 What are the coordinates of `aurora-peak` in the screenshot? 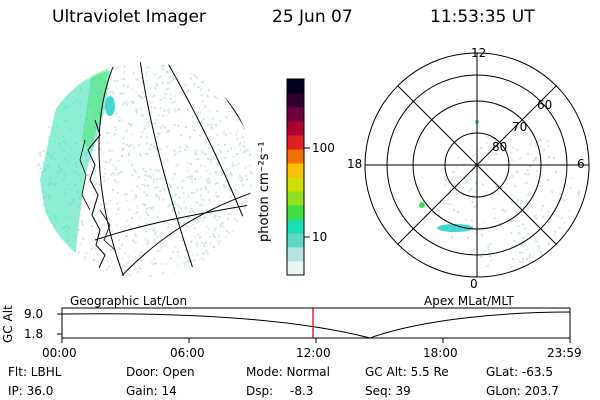 It's located at (96, 106).